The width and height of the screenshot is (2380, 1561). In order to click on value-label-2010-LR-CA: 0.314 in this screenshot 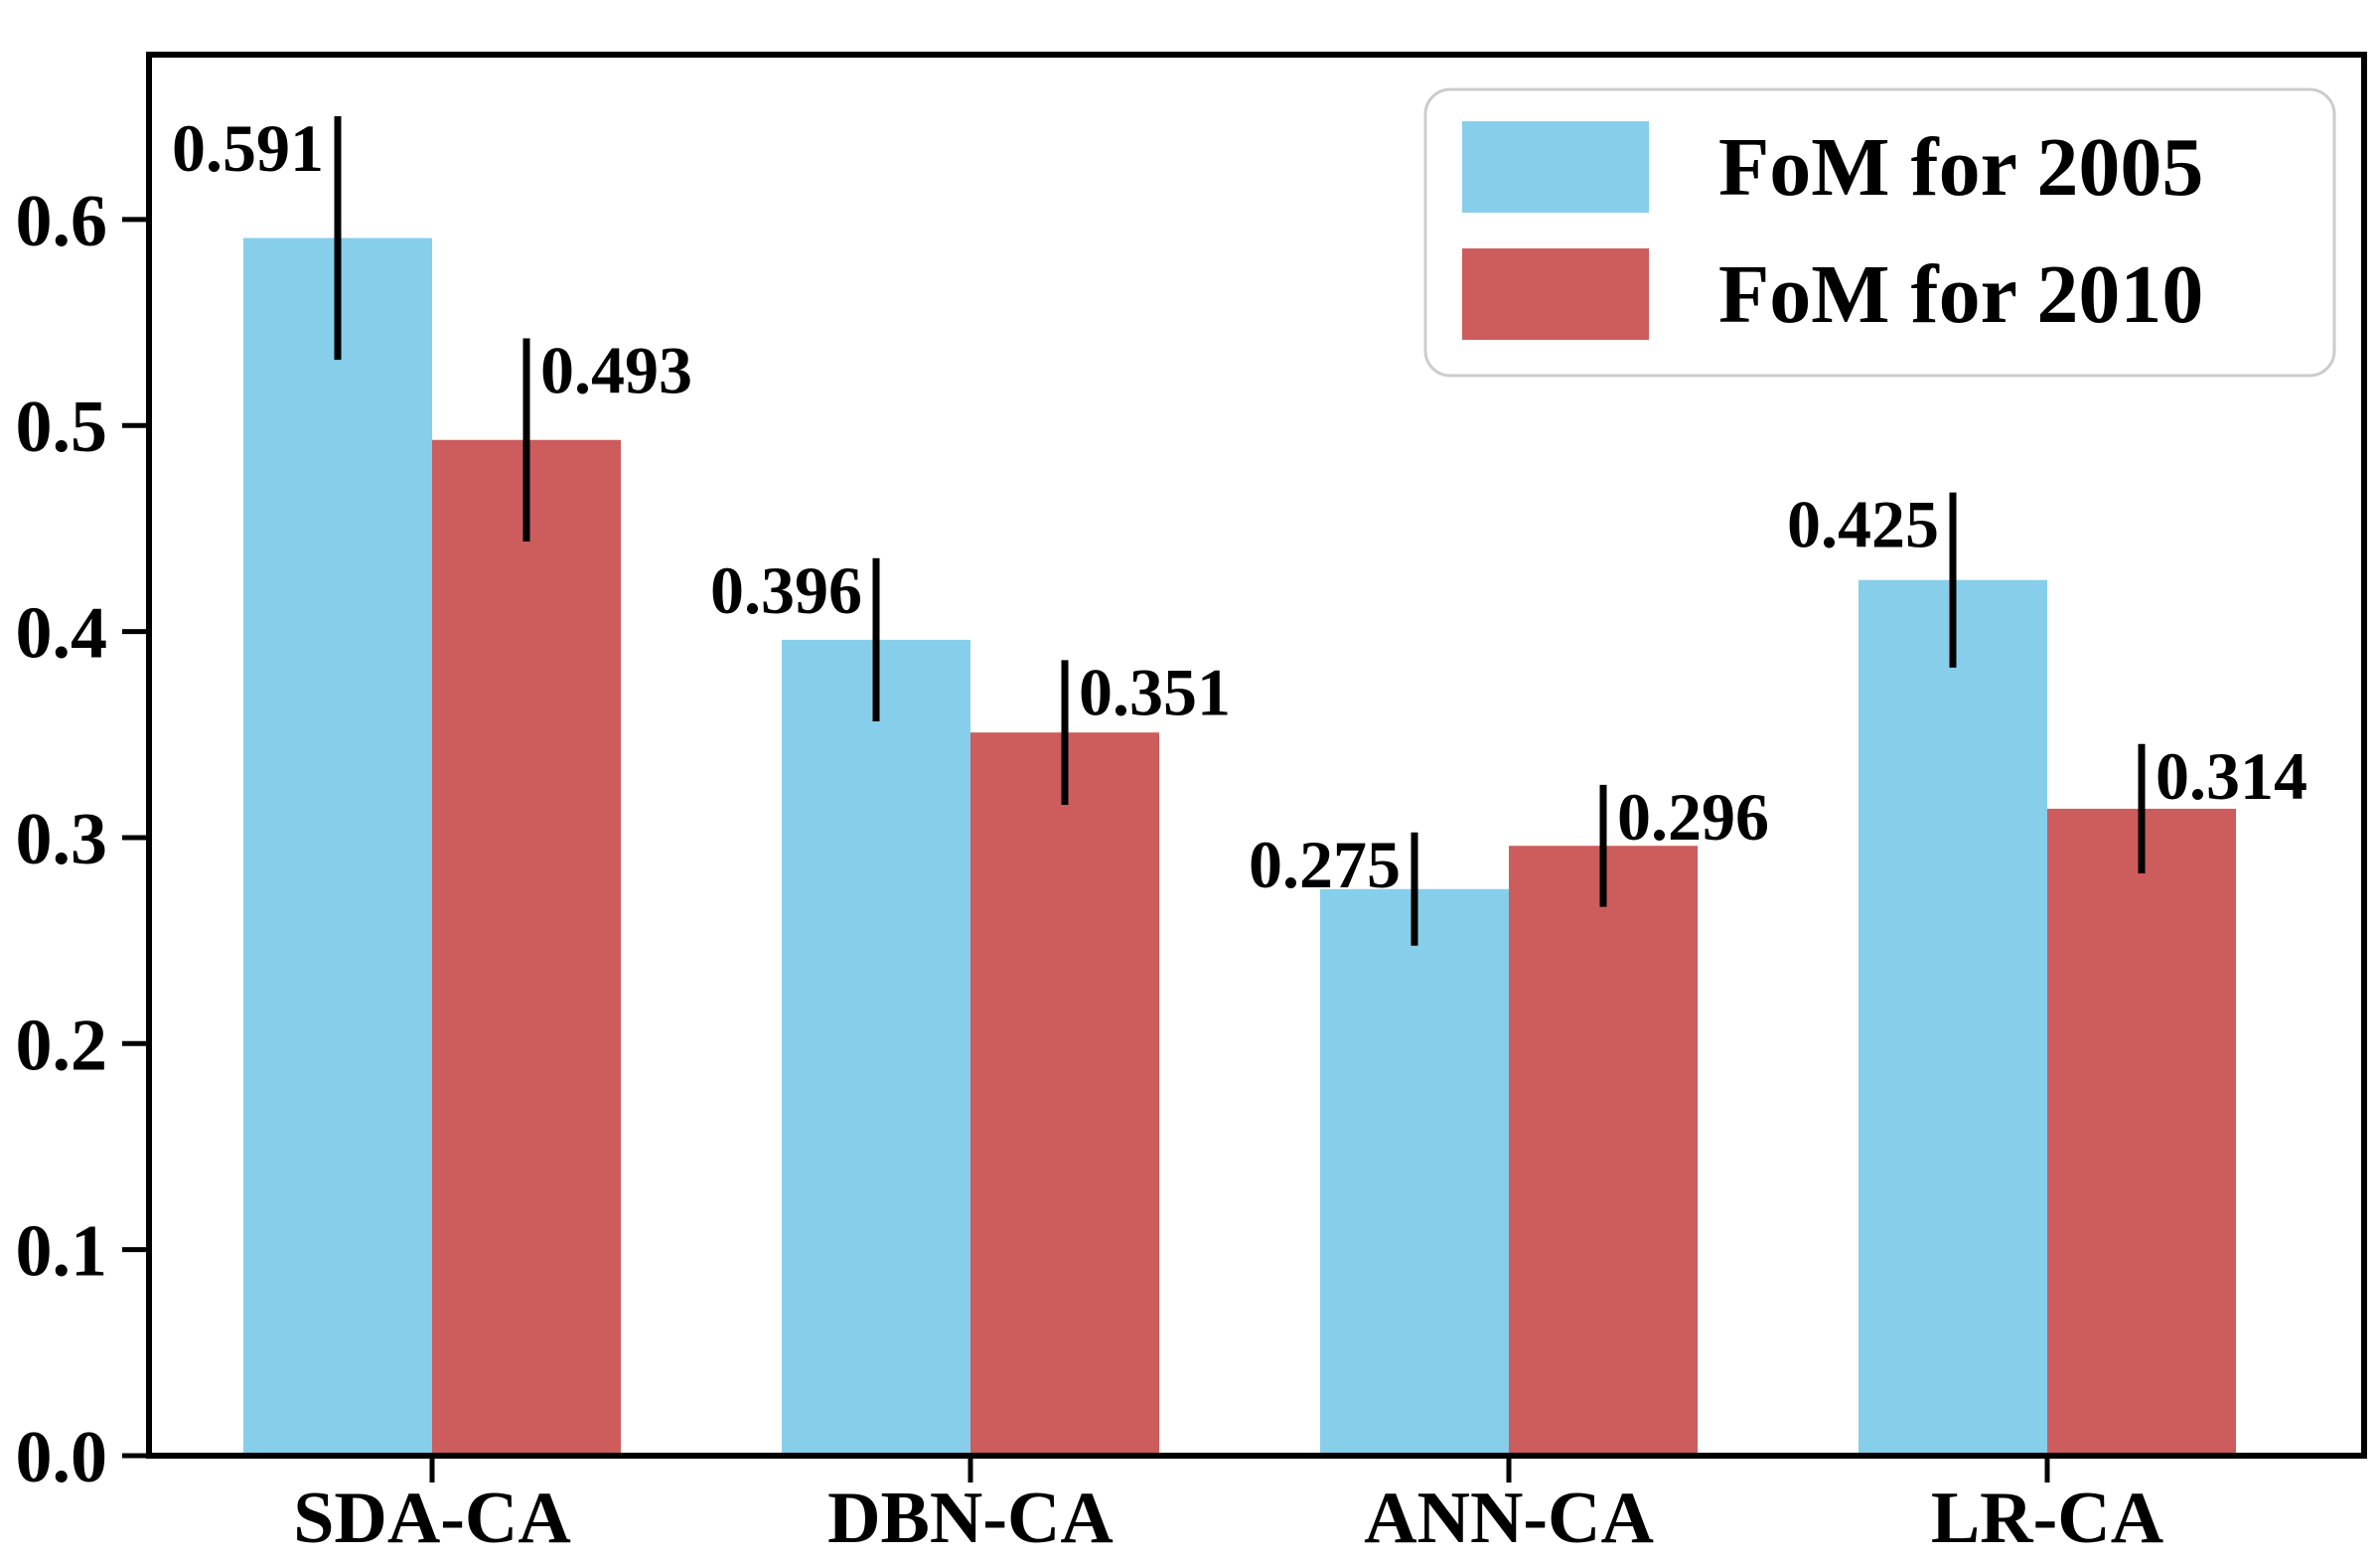, I will do `click(2231, 776)`.